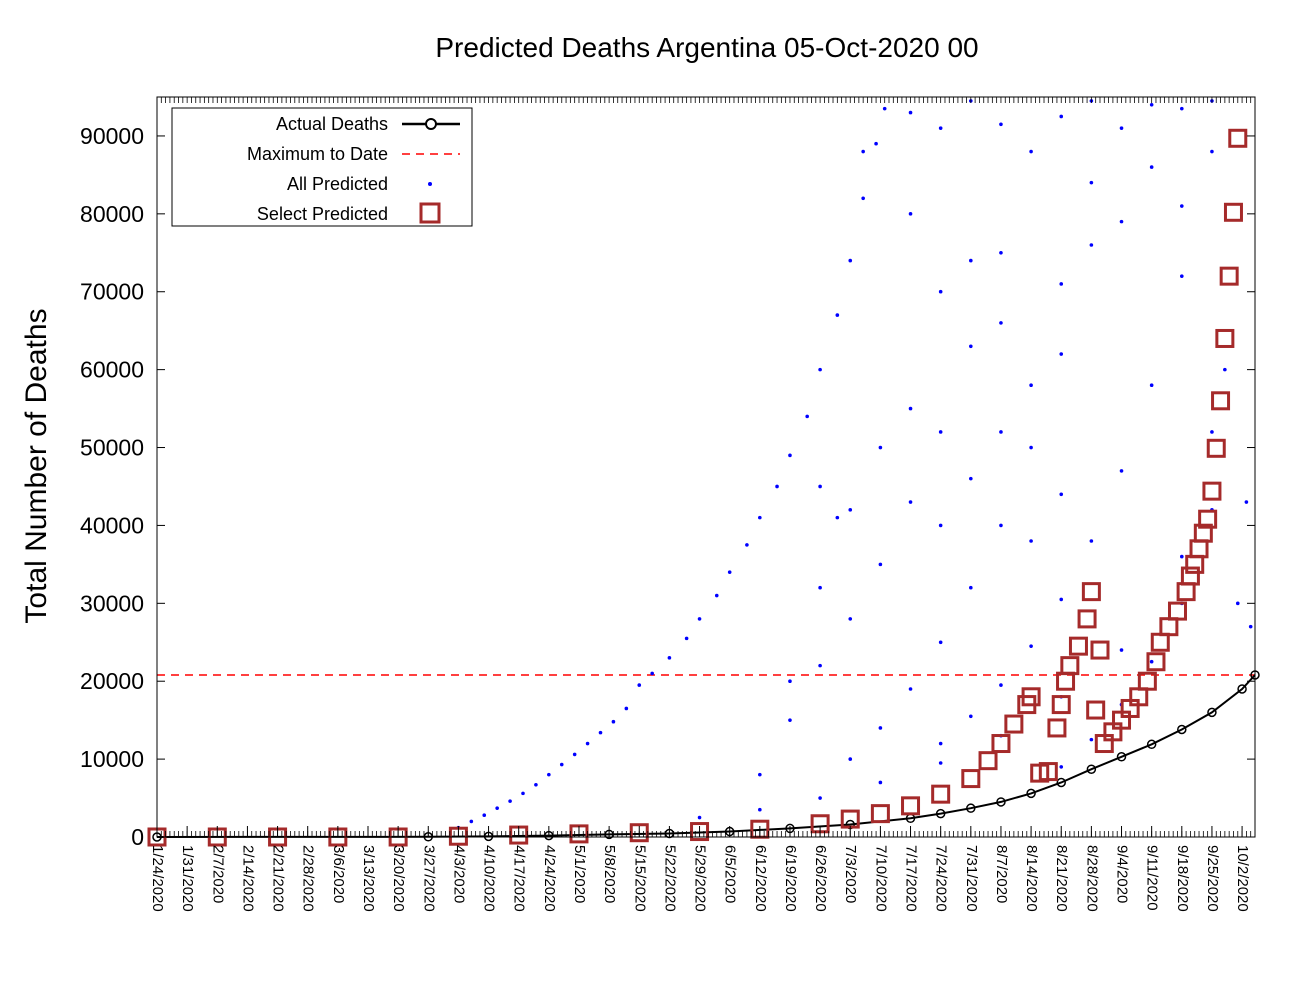 Image resolution: width=1300 pixels, height=1000 pixels. I want to click on x-tick-label: 9/18/2020, so click(1182, 878).